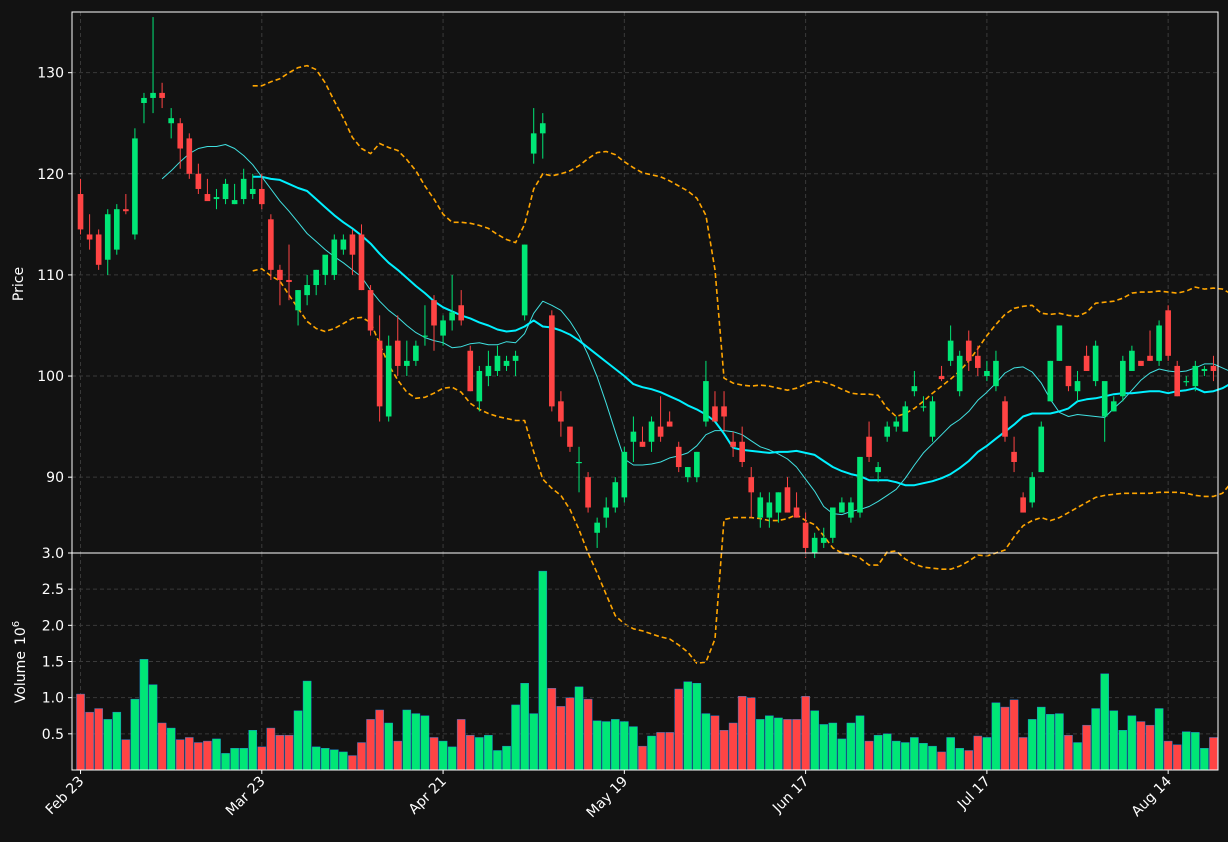 The height and width of the screenshot is (842, 1228). What do you see at coordinates (50, 276) in the screenshot?
I see `price-tick-label: 110` at bounding box center [50, 276].